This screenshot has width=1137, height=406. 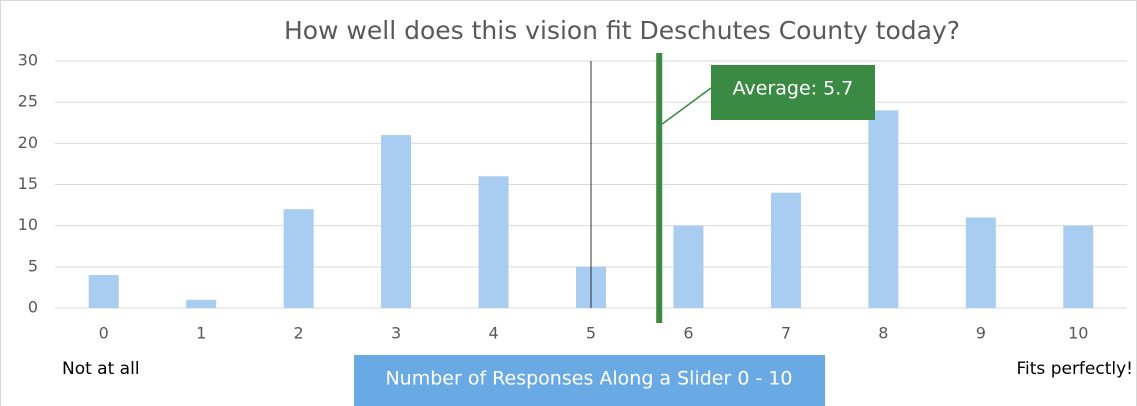 I want to click on y-tick-label: 5, so click(x=33, y=265).